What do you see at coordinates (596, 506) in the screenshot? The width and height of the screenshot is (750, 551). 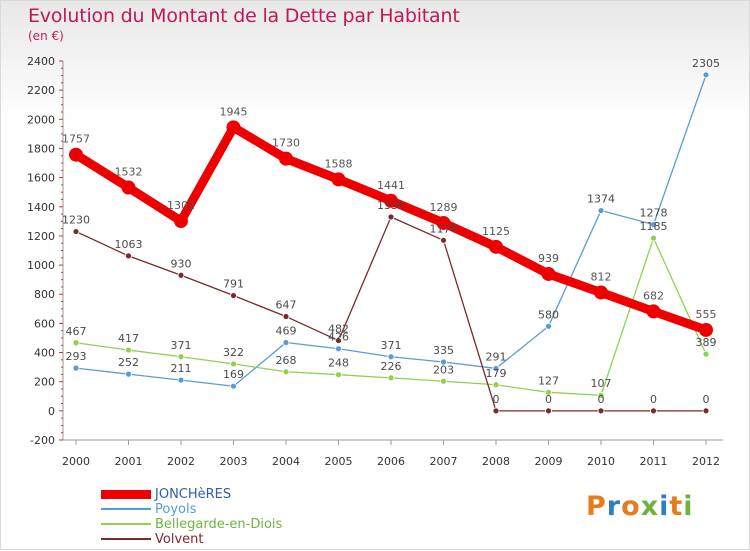 I see `logo-letter: P` at bounding box center [596, 506].